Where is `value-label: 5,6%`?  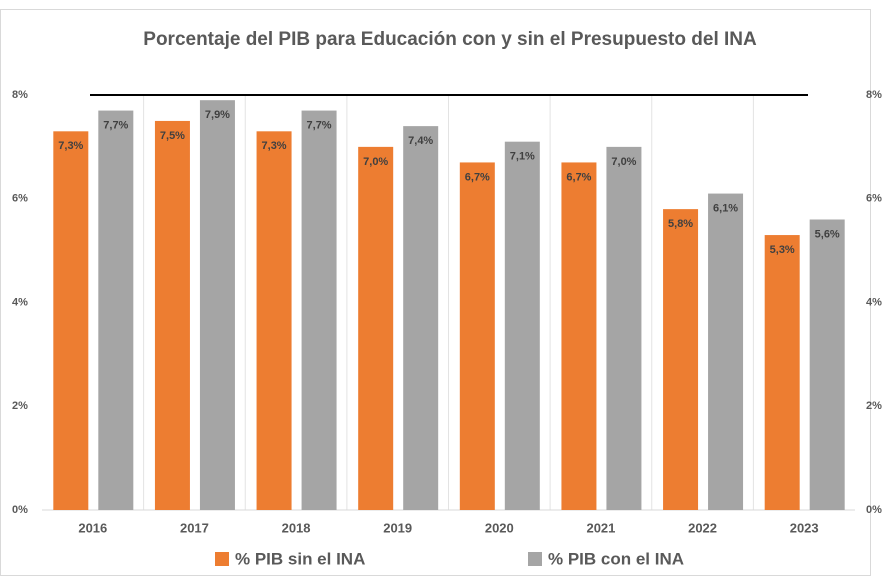 value-label: 5,6% is located at coordinates (827, 234).